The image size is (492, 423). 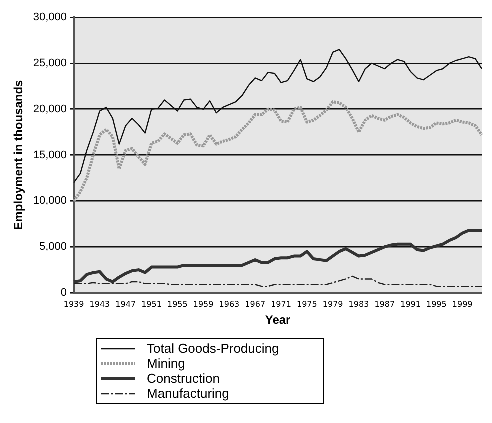 What do you see at coordinates (100, 304) in the screenshot?
I see `x-tick-label: 1943` at bounding box center [100, 304].